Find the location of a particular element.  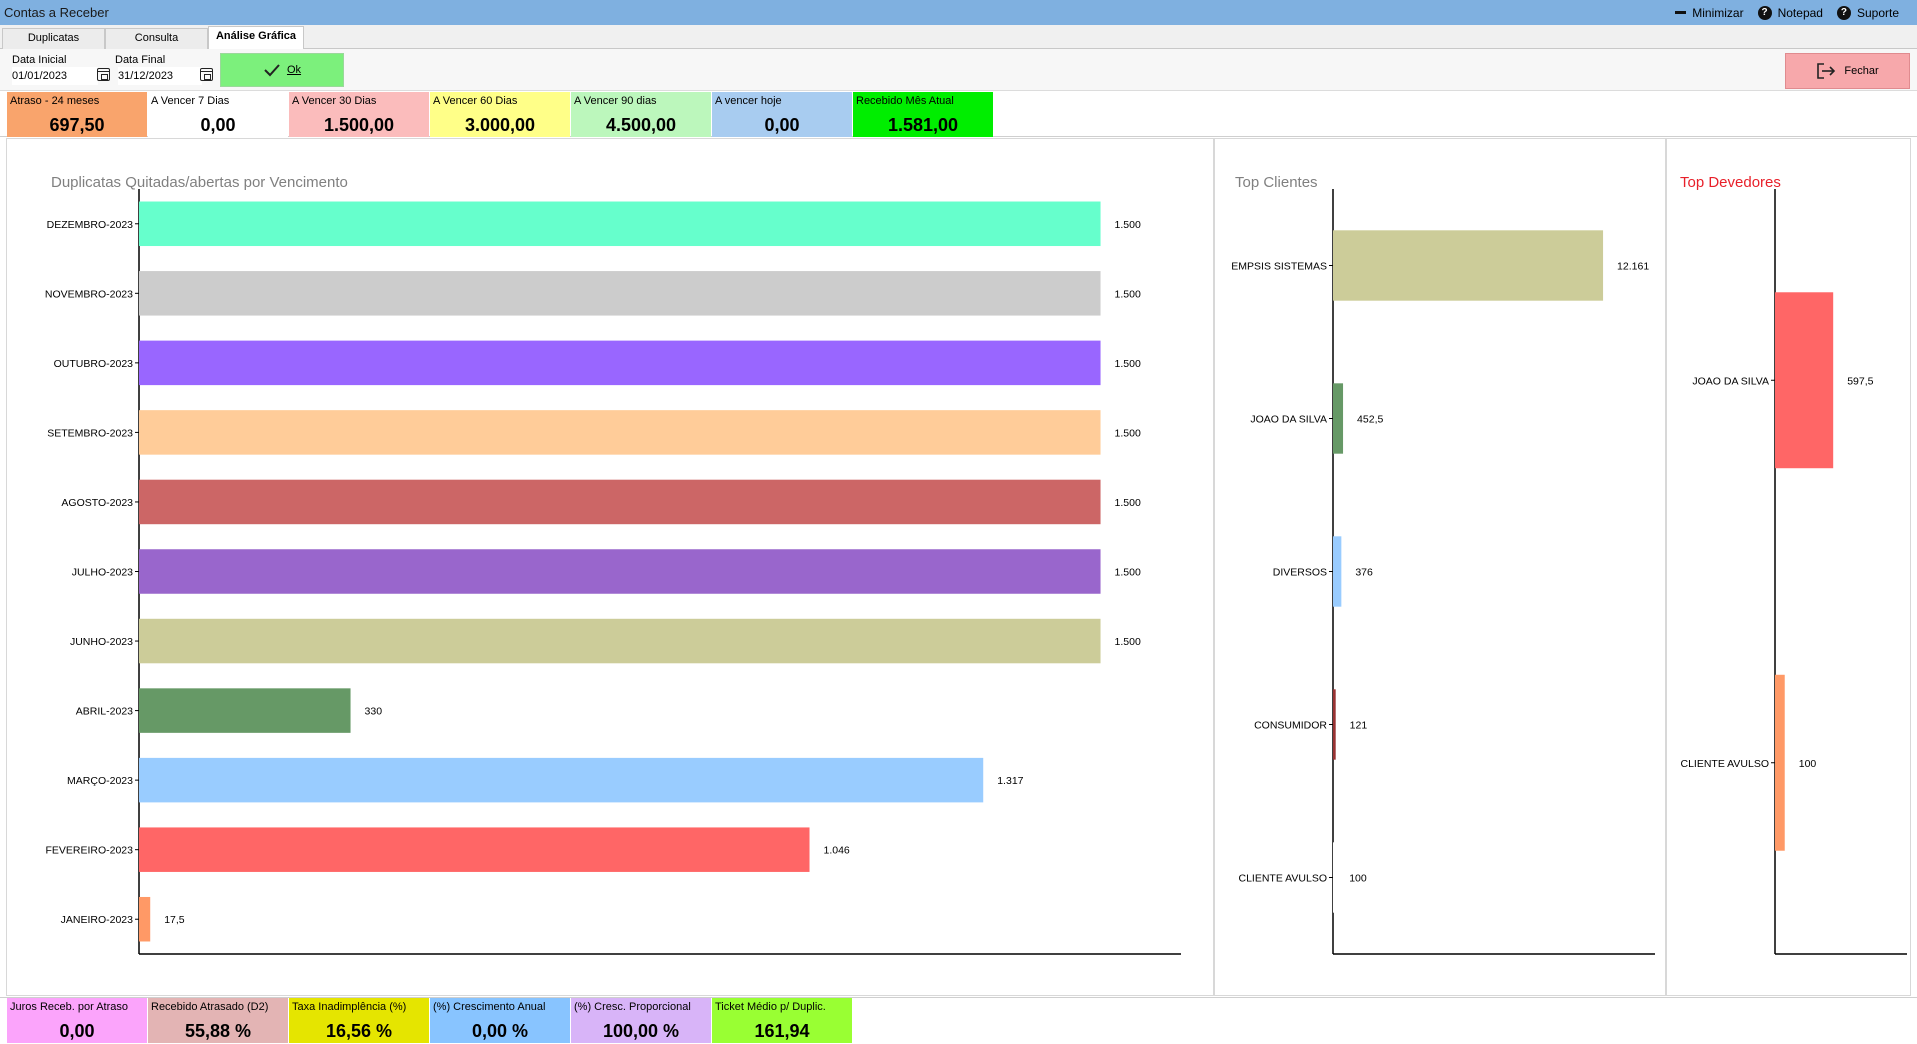

tab-consulta: Consulta is located at coordinates (156, 38).